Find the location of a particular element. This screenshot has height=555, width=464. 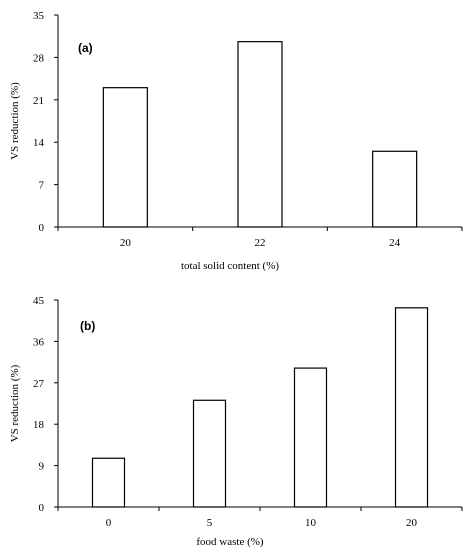

panel-b-x-tick-label: 0 is located at coordinates (109, 523).